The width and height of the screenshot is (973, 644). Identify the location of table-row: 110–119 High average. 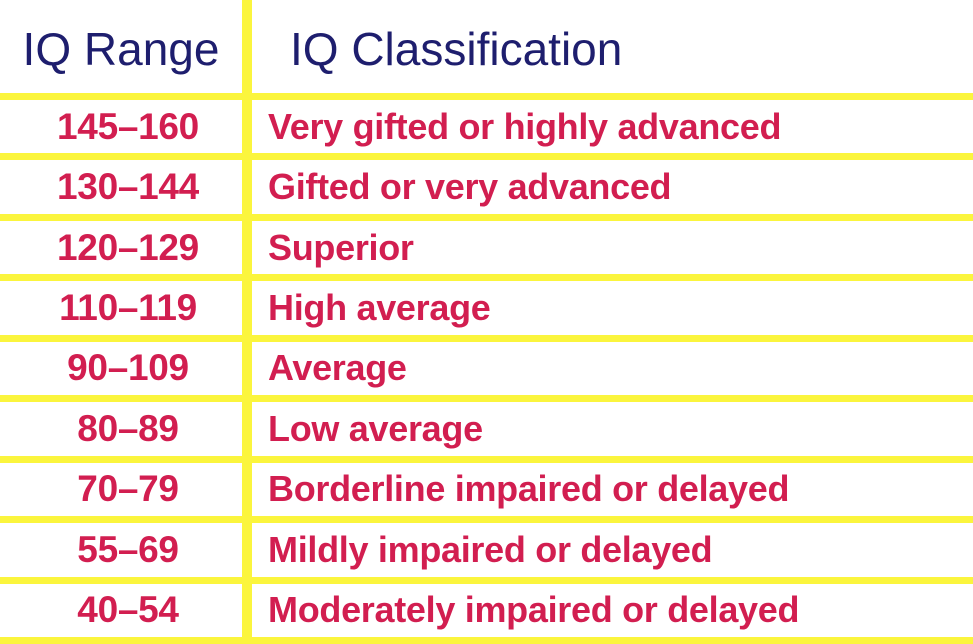
(486, 311).